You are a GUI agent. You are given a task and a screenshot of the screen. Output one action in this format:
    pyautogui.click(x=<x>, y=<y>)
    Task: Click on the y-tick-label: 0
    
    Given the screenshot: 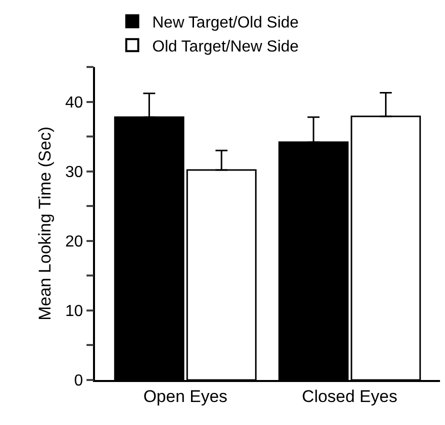 What is the action you would take?
    pyautogui.click(x=79, y=381)
    